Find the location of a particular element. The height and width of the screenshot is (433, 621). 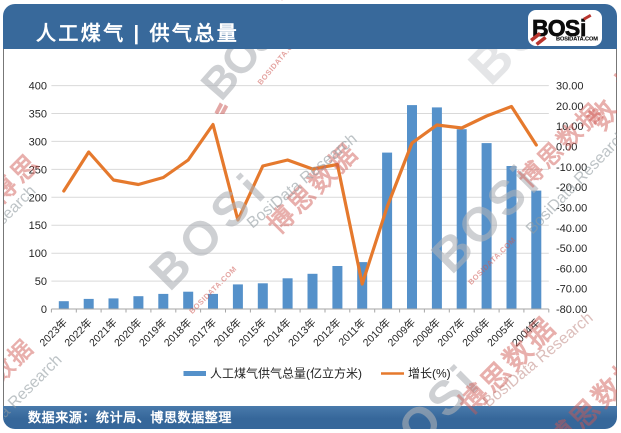

svg-text: -30.00 is located at coordinates (571, 209).